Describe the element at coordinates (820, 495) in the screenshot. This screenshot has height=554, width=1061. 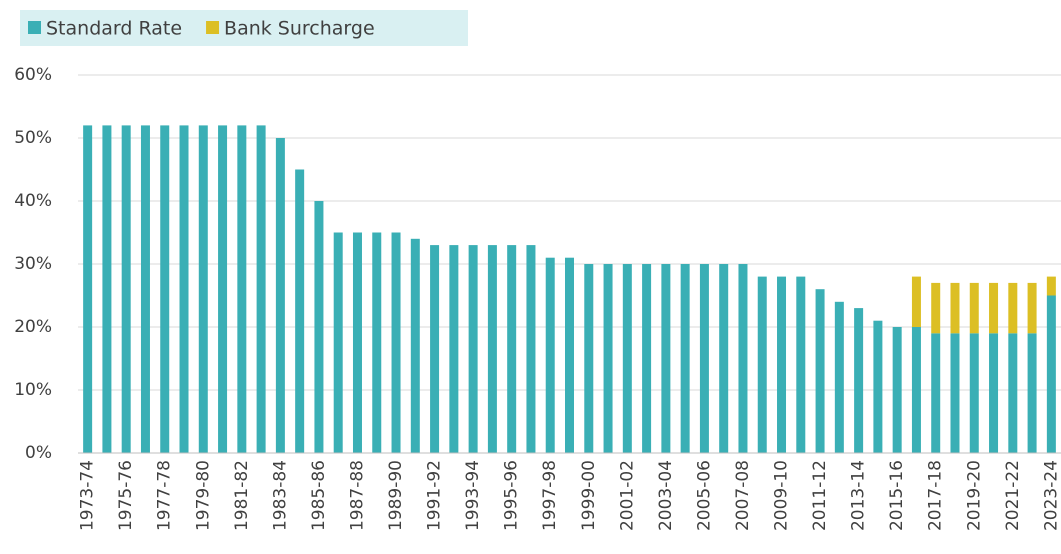
I see `x-tick-label: 2011-12` at that location.